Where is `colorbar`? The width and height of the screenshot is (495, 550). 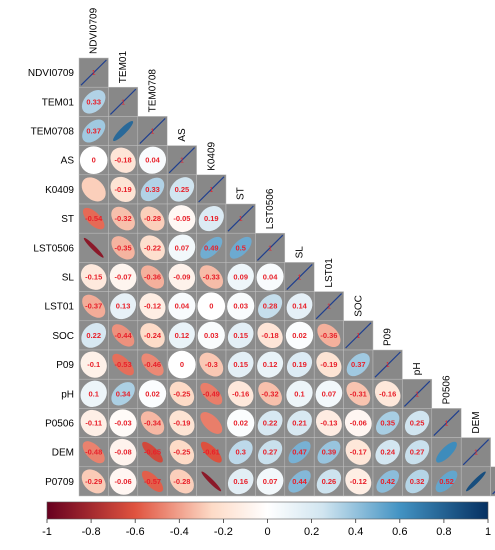
colorbar is located at coordinates (267, 510).